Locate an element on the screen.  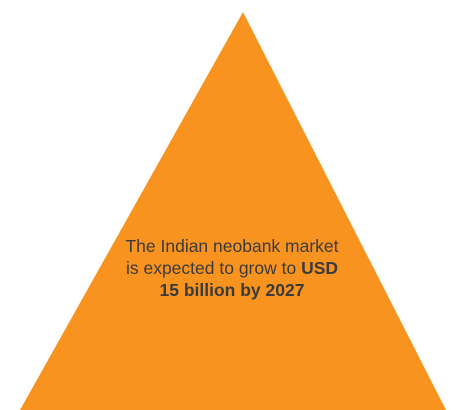
statement-highlight-text: USD 15 billion by 2027 is located at coordinates (249, 279).